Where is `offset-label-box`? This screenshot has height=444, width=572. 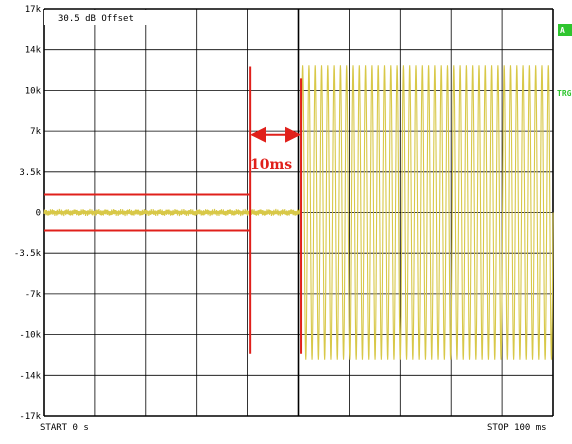
offset-label-box is located at coordinates (99, 17).